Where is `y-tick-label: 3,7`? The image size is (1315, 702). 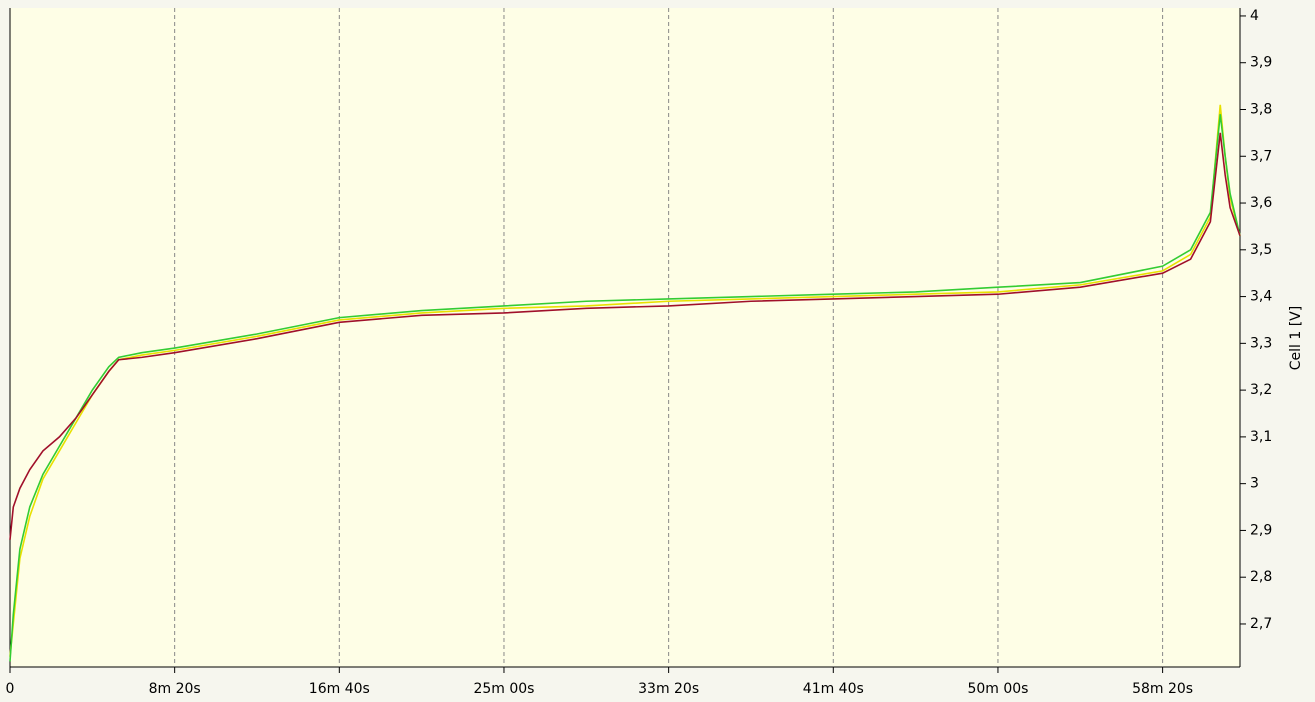
y-tick-label: 3,7 is located at coordinates (1261, 156).